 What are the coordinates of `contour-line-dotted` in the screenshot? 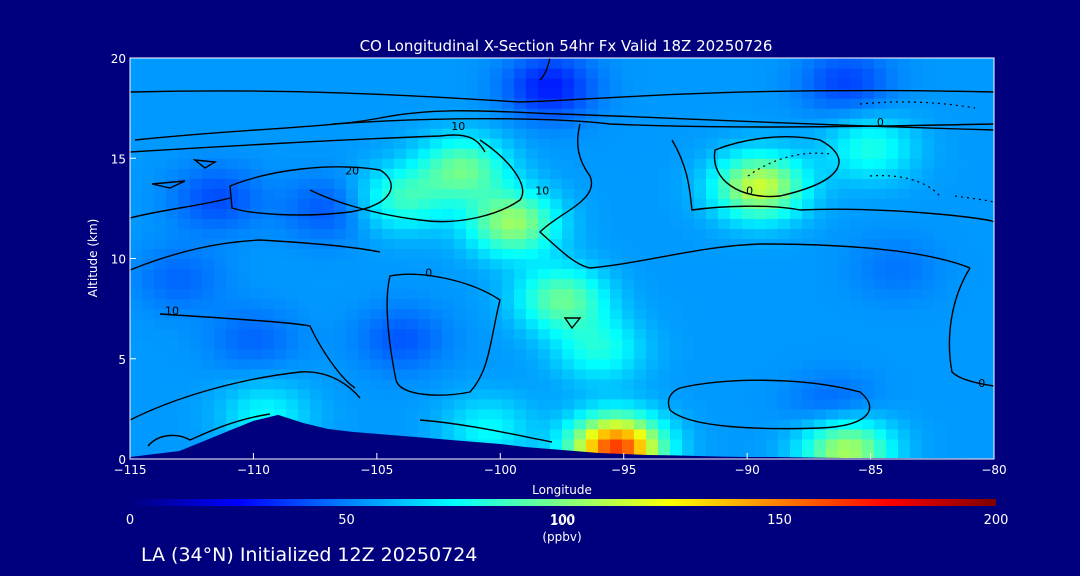 It's located at (789, 164).